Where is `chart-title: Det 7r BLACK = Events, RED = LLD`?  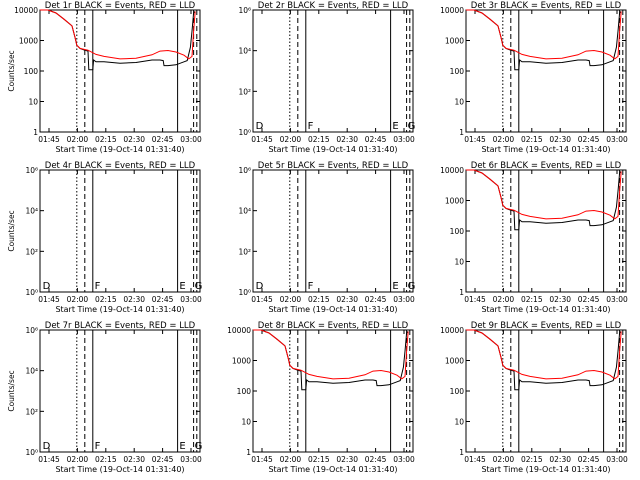
chart-title: Det 7r BLACK = Events, RED = LLD is located at coordinates (120, 326).